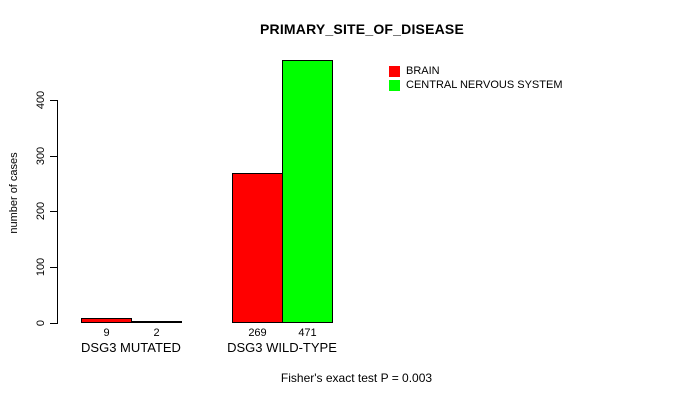  I want to click on category-label: DSG3 WILD-TYPE, so click(282, 347).